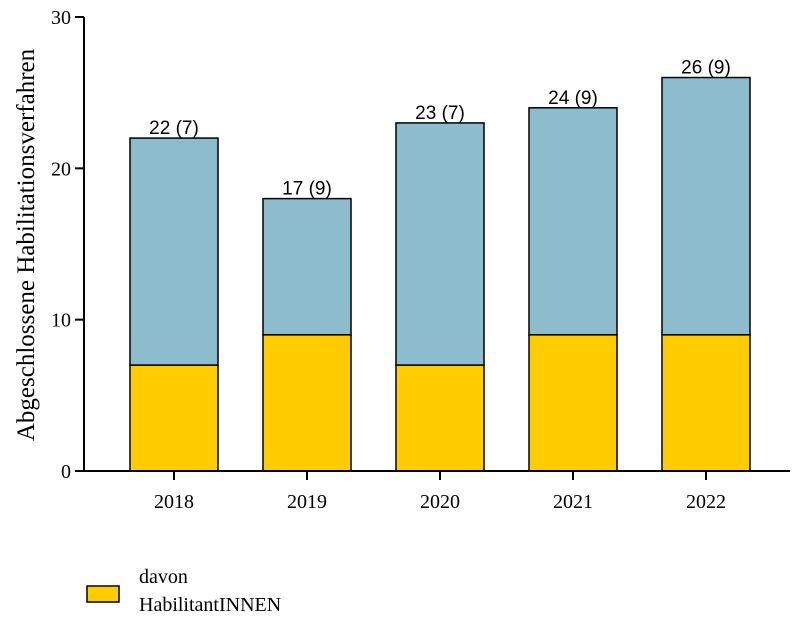 The width and height of the screenshot is (794, 623). I want to click on x-tick-label-2020: 2020, so click(440, 502).